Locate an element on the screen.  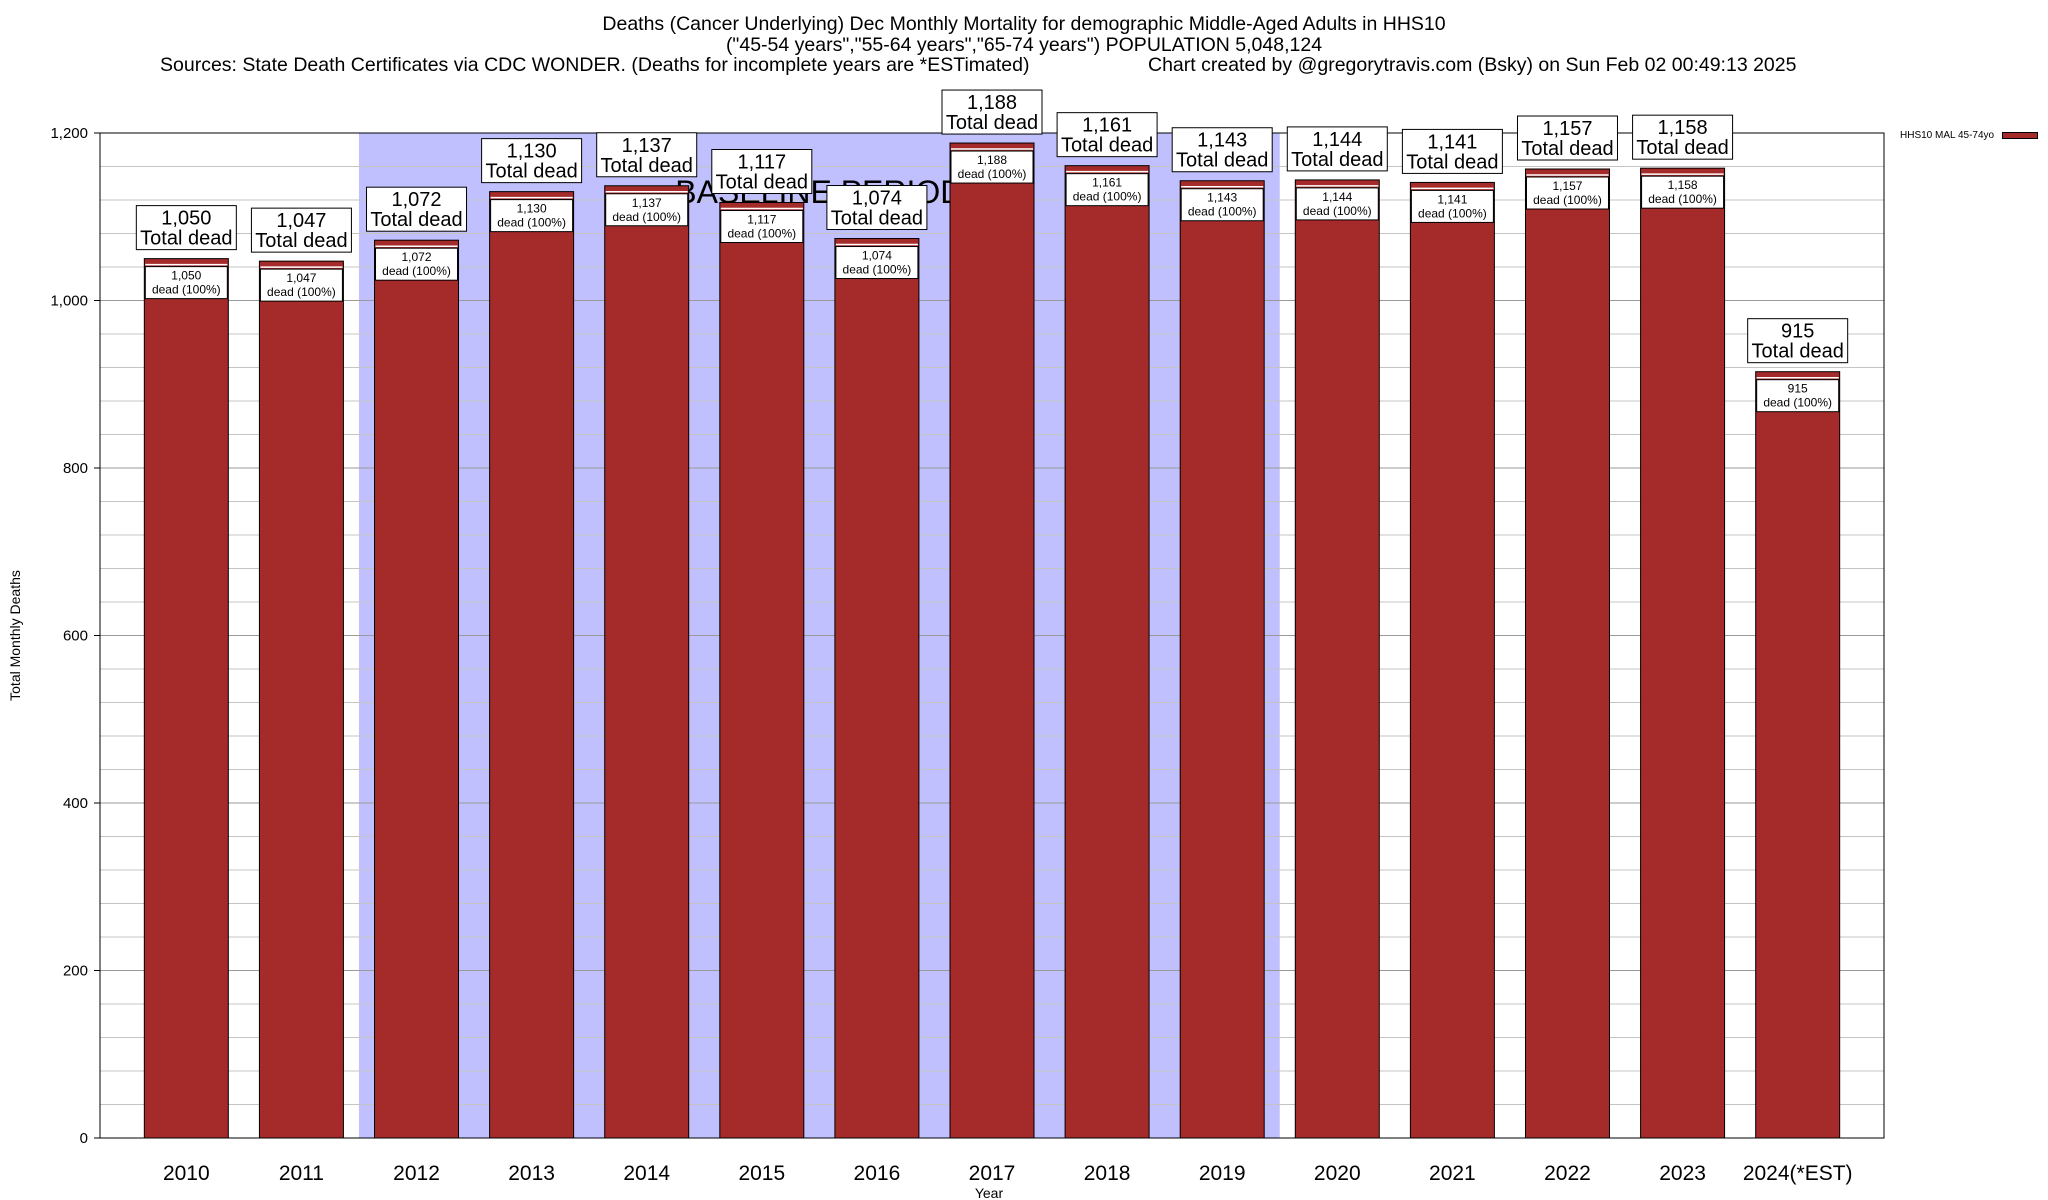
x-tick-label: 2010 is located at coordinates (186, 1173).